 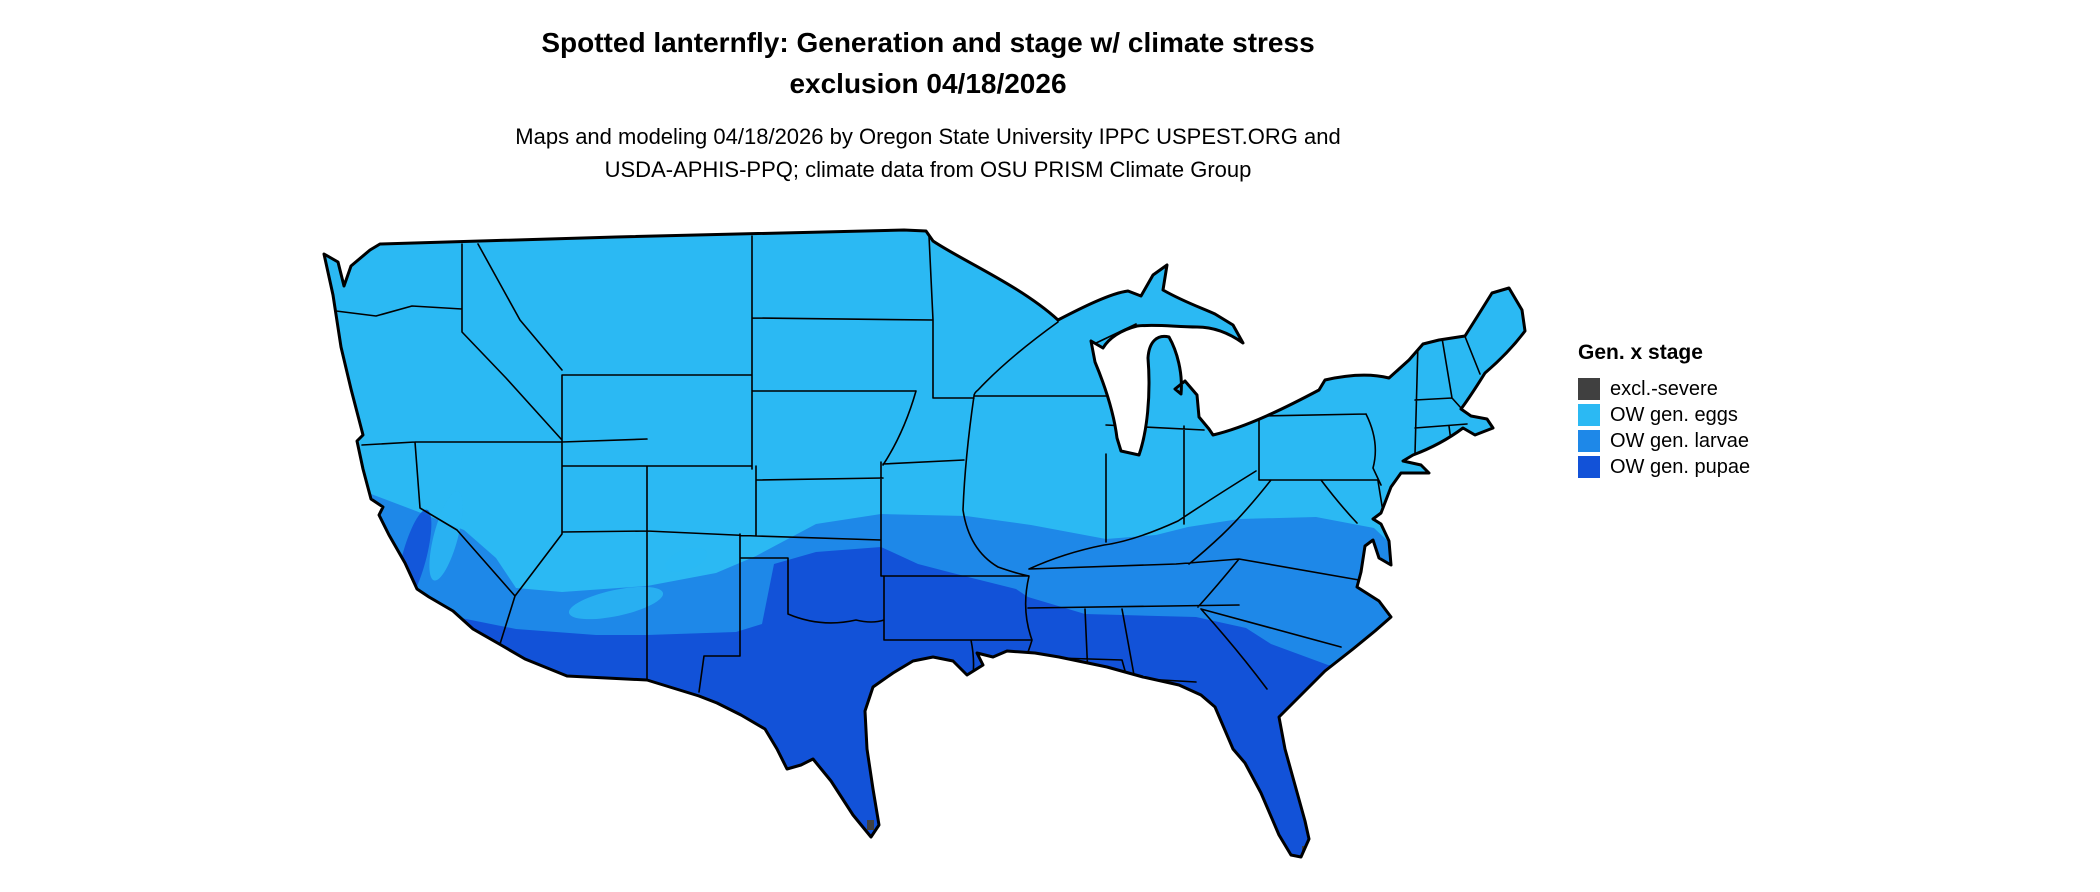 I want to click on legend-item-ow-gen-larvae: OW gen. larvae, so click(x=1664, y=441).